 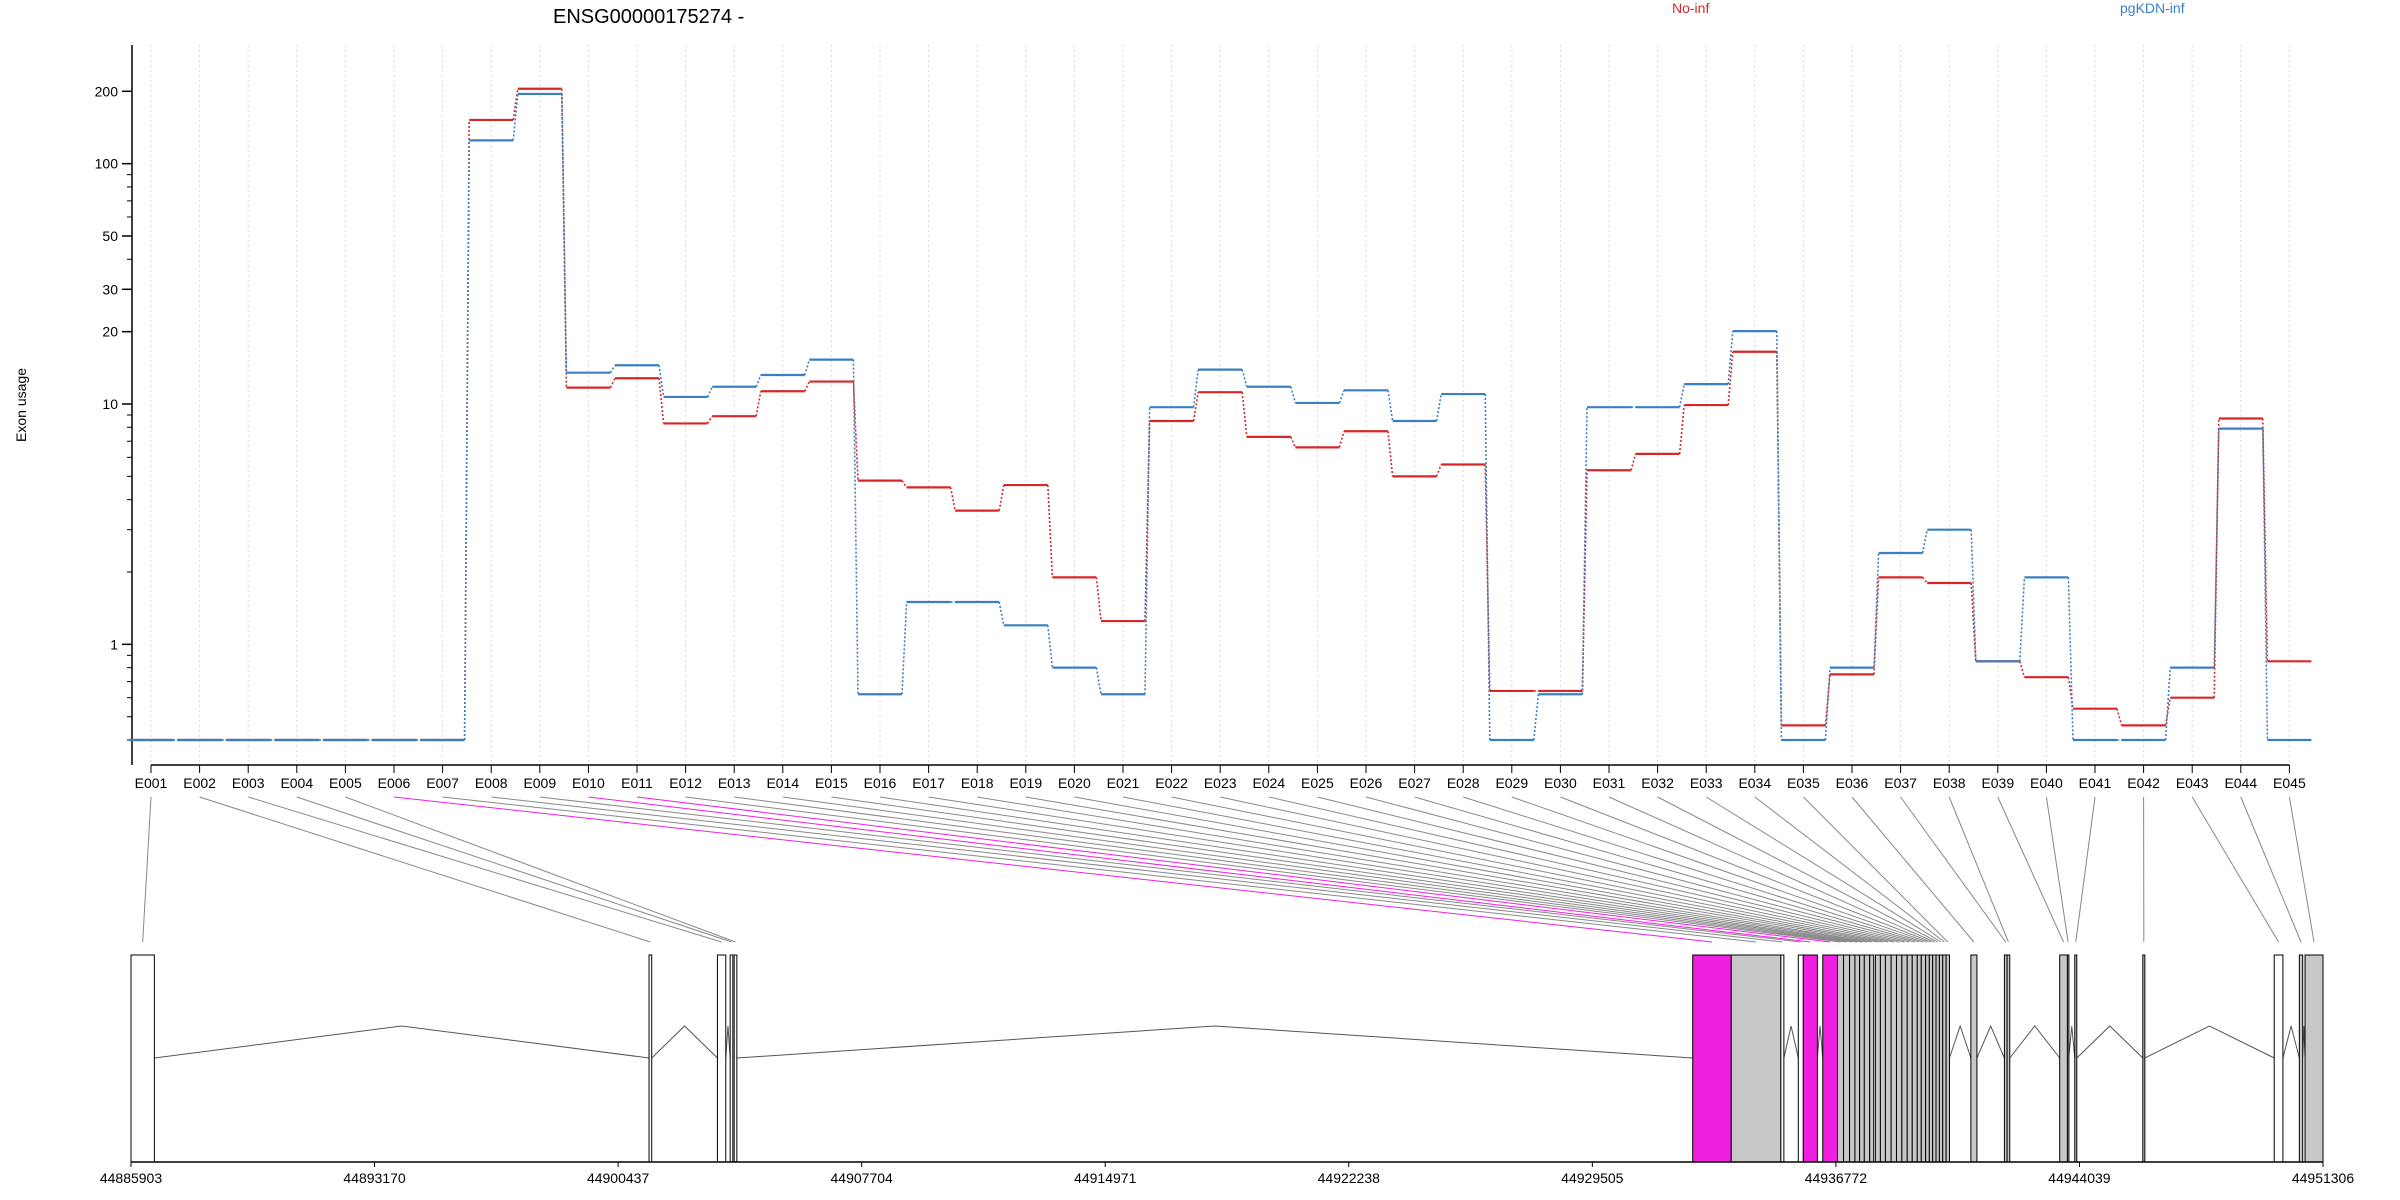 What do you see at coordinates (1317, 783) in the screenshot?
I see `x-tick-label: E025` at bounding box center [1317, 783].